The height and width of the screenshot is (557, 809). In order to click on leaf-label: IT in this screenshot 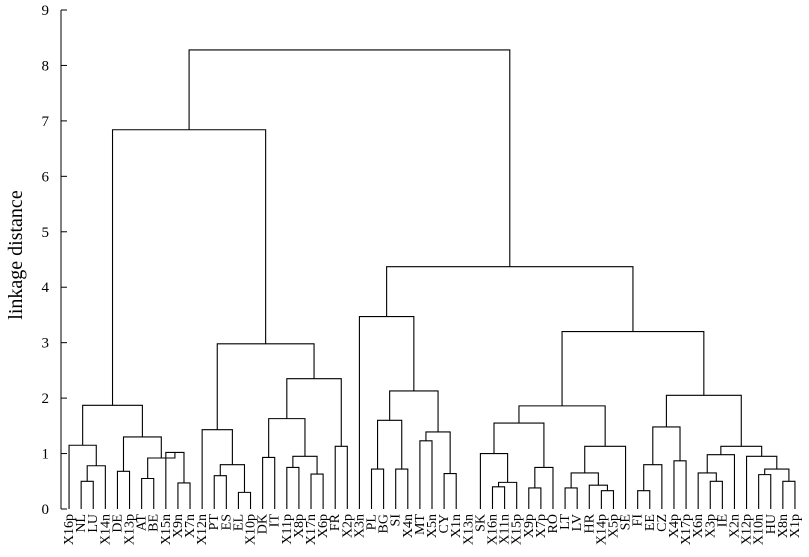, I will do `click(275, 521)`.